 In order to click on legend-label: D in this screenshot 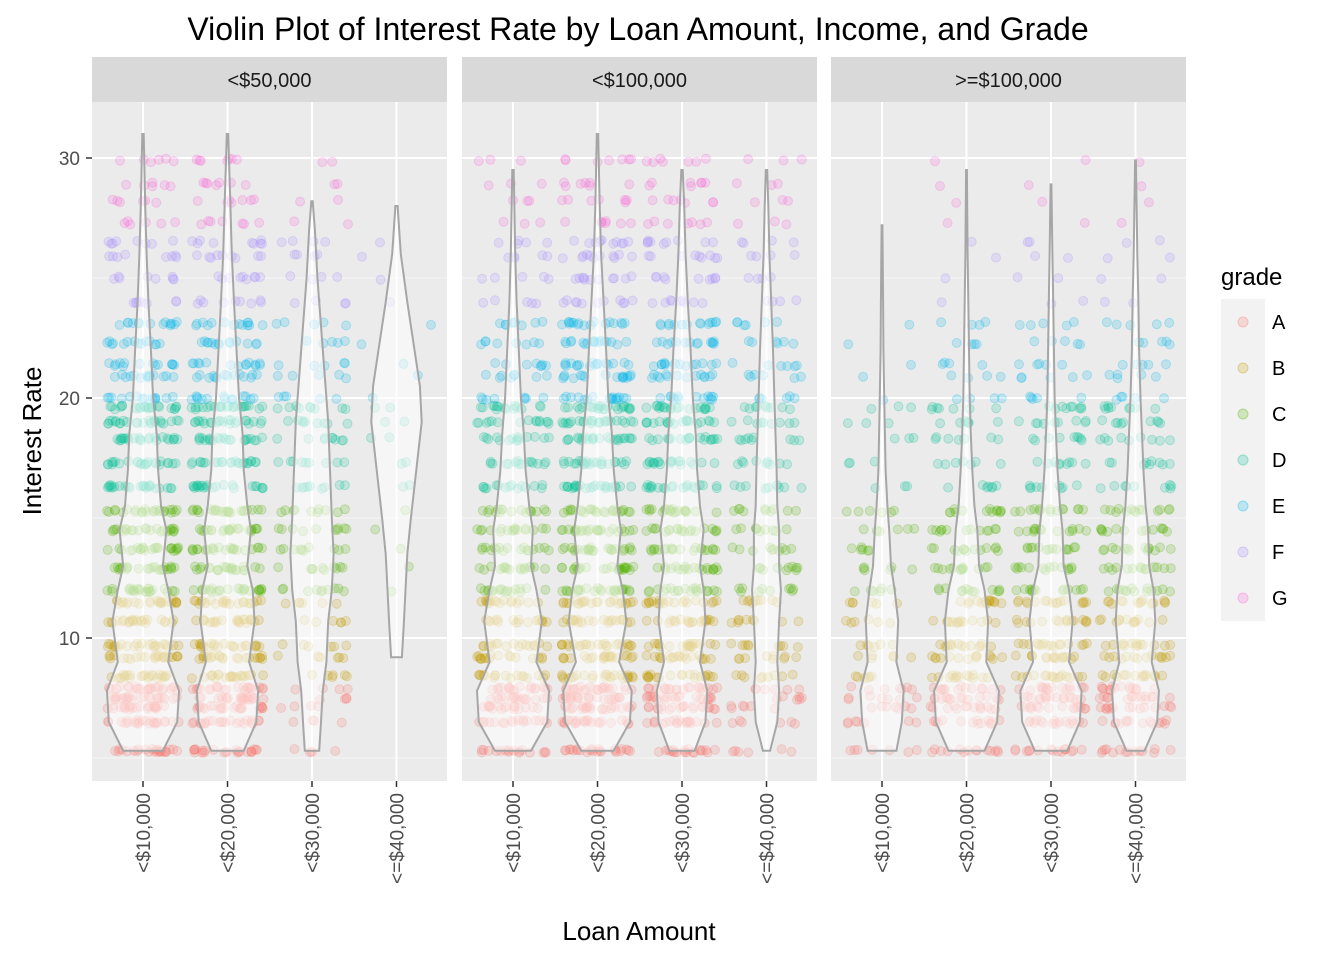, I will do `click(1279, 461)`.